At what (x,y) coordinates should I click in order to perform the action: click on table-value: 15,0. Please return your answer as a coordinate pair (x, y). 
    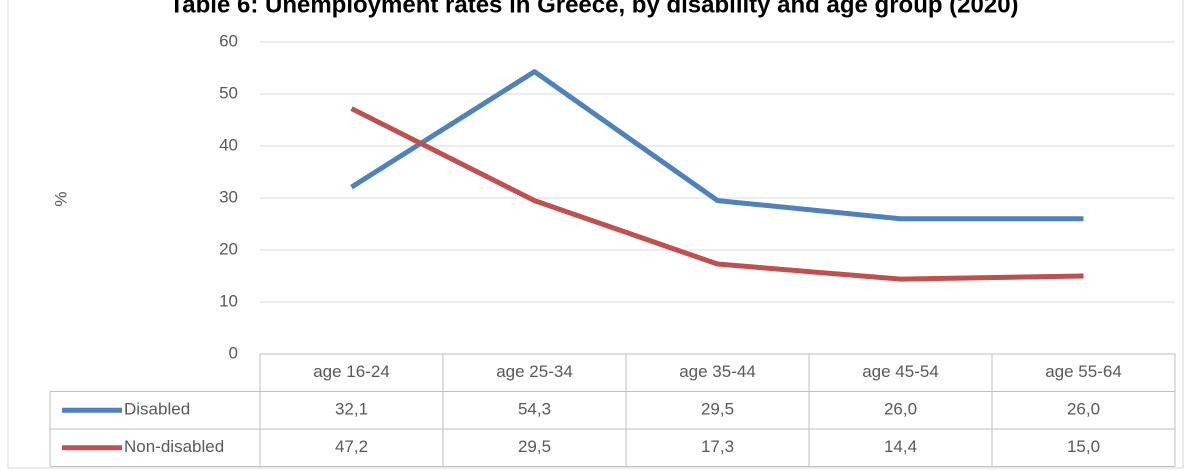
    Looking at the image, I should click on (1083, 446).